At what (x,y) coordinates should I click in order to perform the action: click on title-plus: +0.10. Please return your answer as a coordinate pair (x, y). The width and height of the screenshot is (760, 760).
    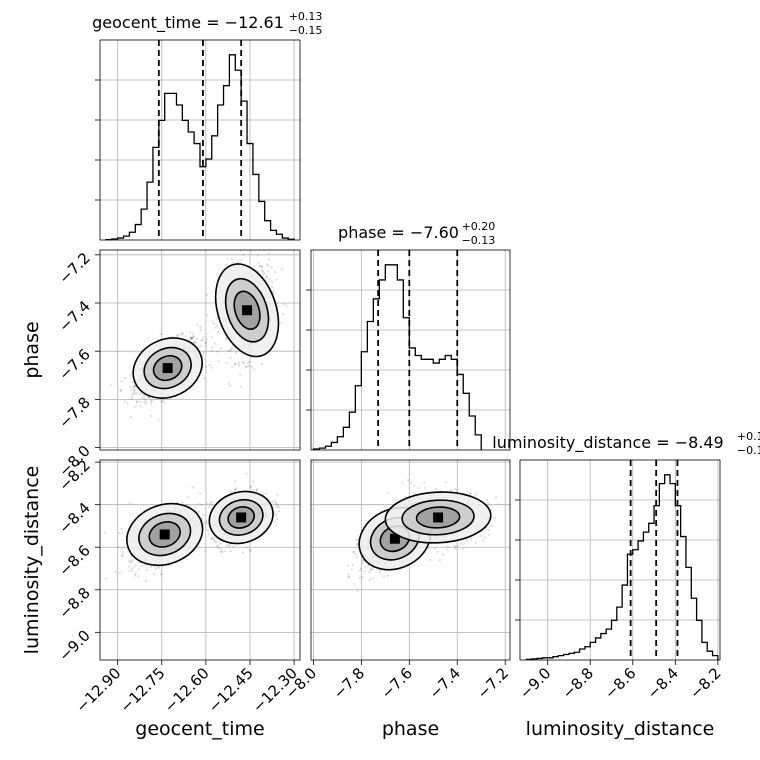
    Looking at the image, I should click on (748, 436).